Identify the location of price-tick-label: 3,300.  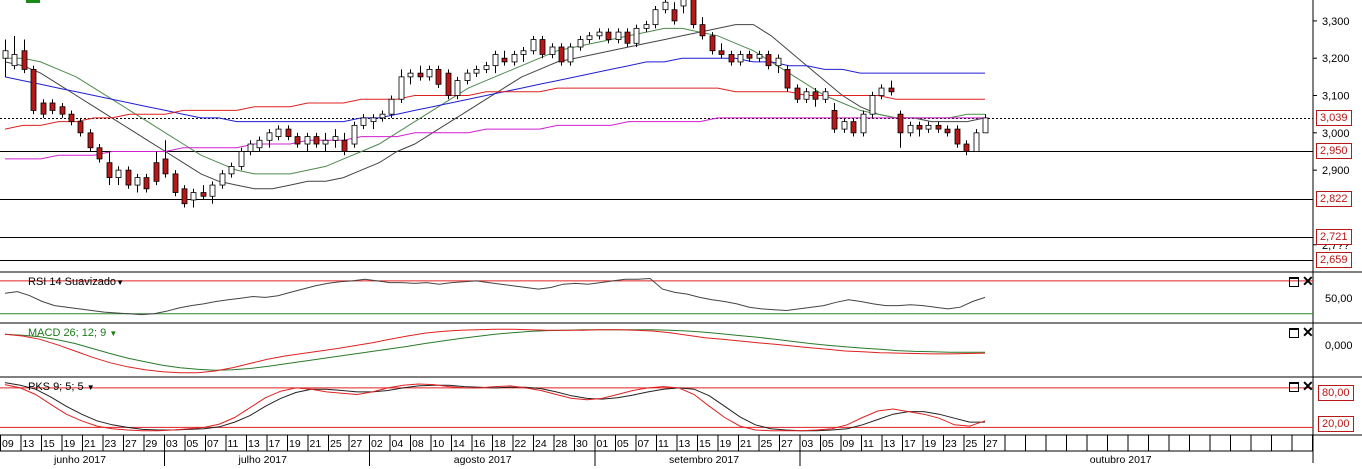
(1336, 22).